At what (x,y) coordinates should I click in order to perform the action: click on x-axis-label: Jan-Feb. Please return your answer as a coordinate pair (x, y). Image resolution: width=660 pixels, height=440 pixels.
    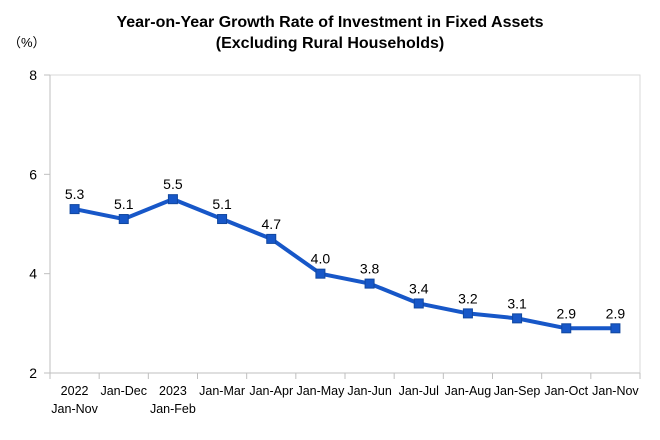
    Looking at the image, I should click on (173, 409).